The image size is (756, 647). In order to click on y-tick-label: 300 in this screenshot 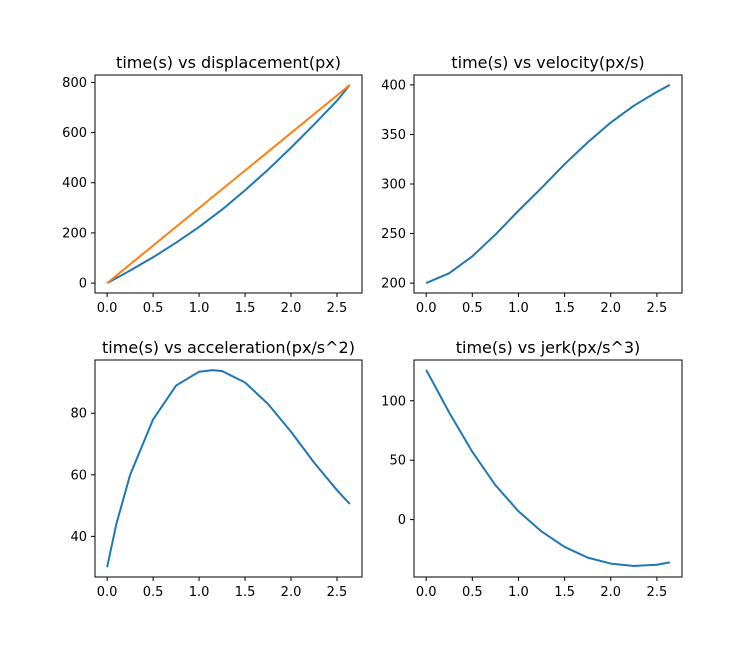, I will do `click(393, 185)`.